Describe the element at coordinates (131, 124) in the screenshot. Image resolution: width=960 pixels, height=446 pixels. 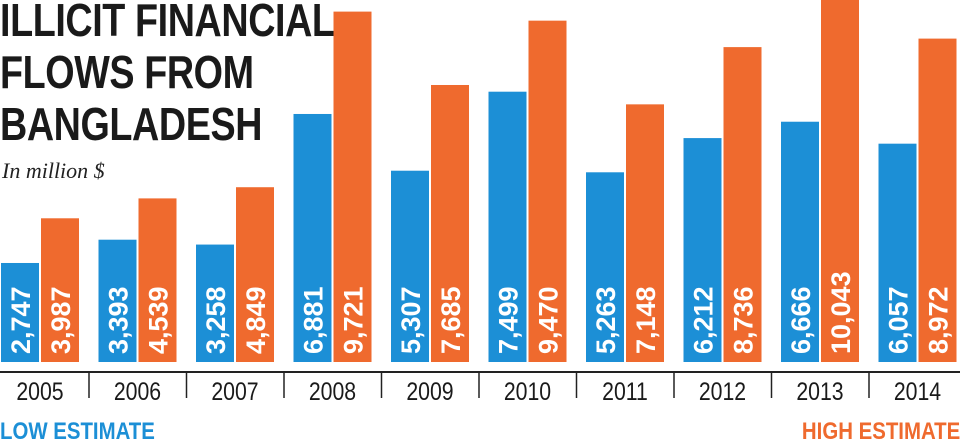
I see `title-line-3: BANGLADESH` at that location.